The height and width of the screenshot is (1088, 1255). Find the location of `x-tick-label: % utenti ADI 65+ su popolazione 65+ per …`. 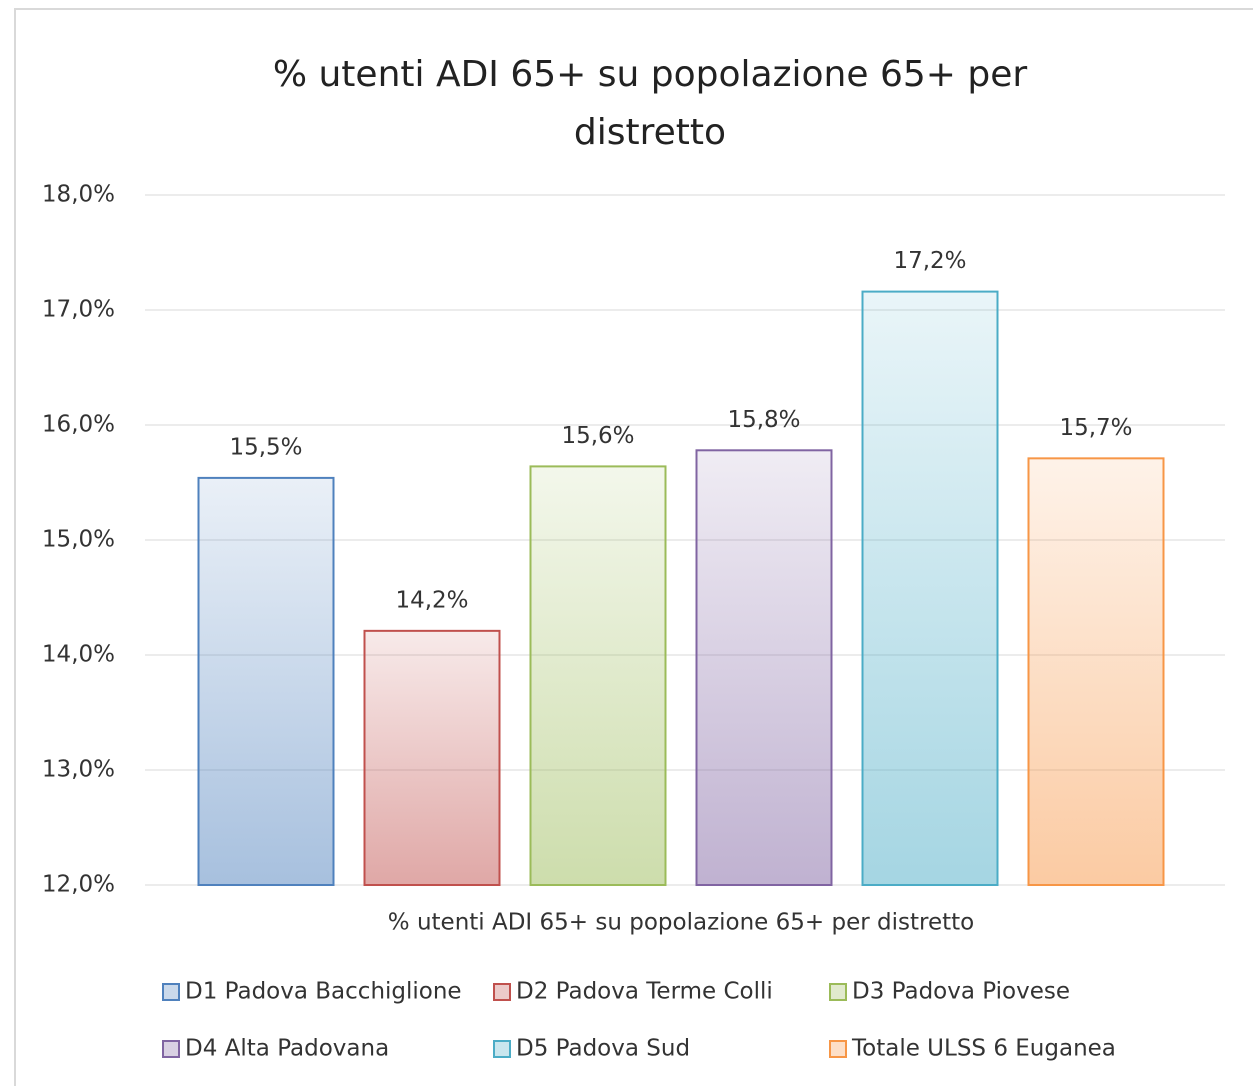

x-tick-label: % utenti ADI 65+ su popolazione 65+ per … is located at coordinates (681, 923).